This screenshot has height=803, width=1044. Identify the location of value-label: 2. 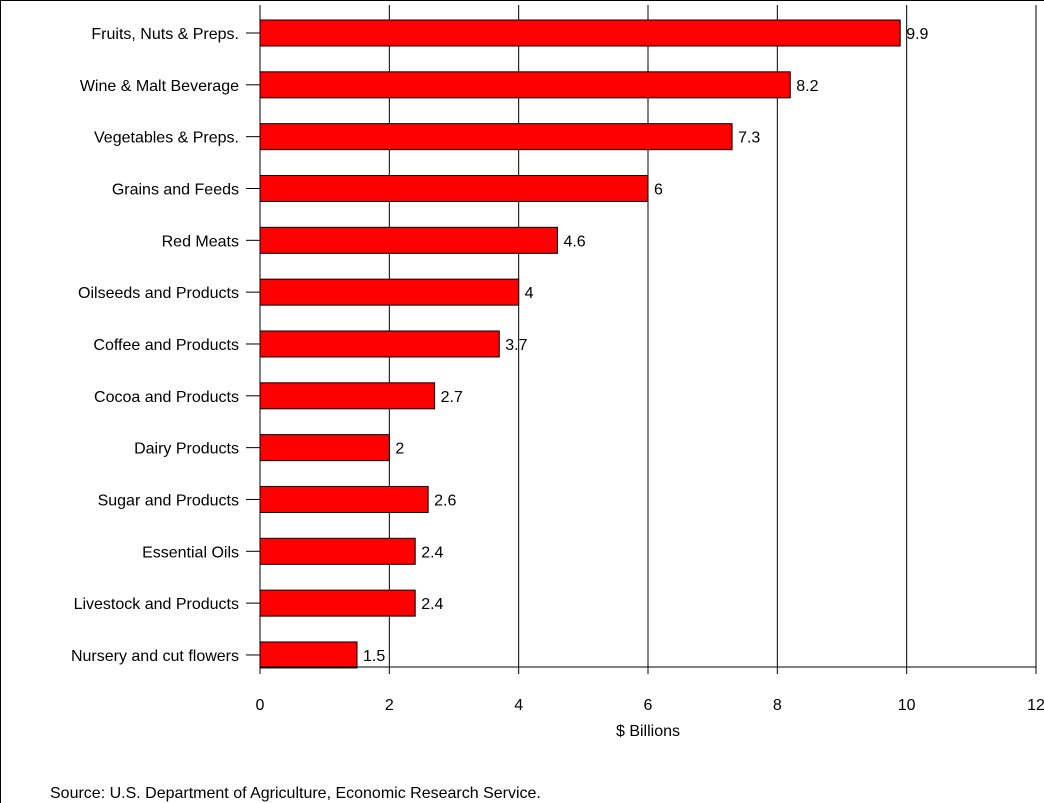
(399, 449).